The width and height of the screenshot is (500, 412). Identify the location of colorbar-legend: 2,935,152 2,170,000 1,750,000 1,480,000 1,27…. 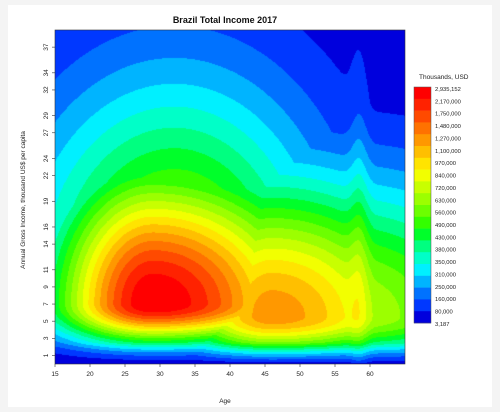
(437, 207).